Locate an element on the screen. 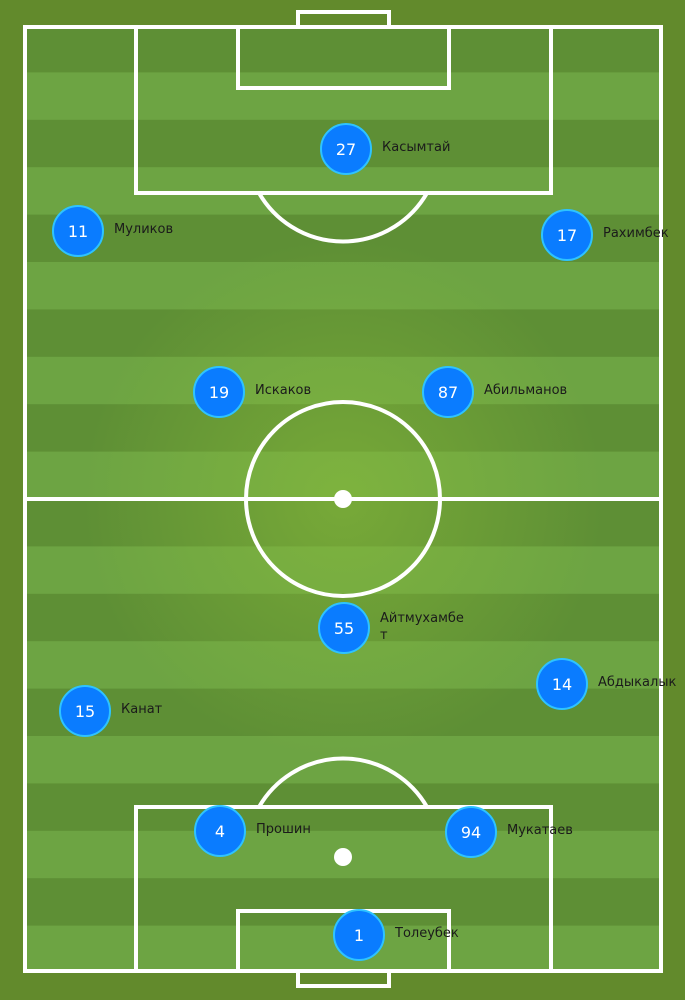  player-name: Прошин is located at coordinates (283, 829).